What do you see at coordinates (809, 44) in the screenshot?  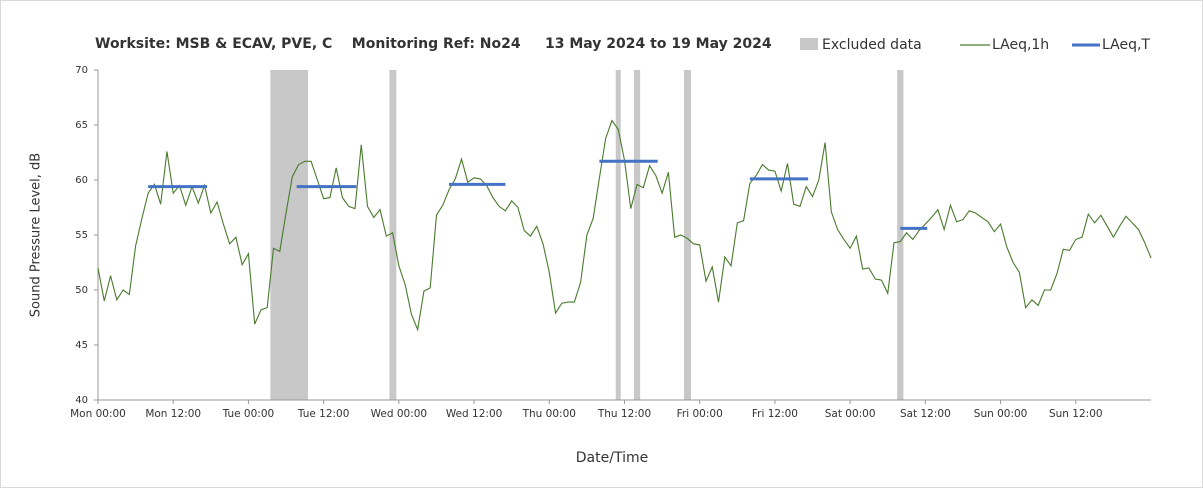 I see `legend-swatch` at bounding box center [809, 44].